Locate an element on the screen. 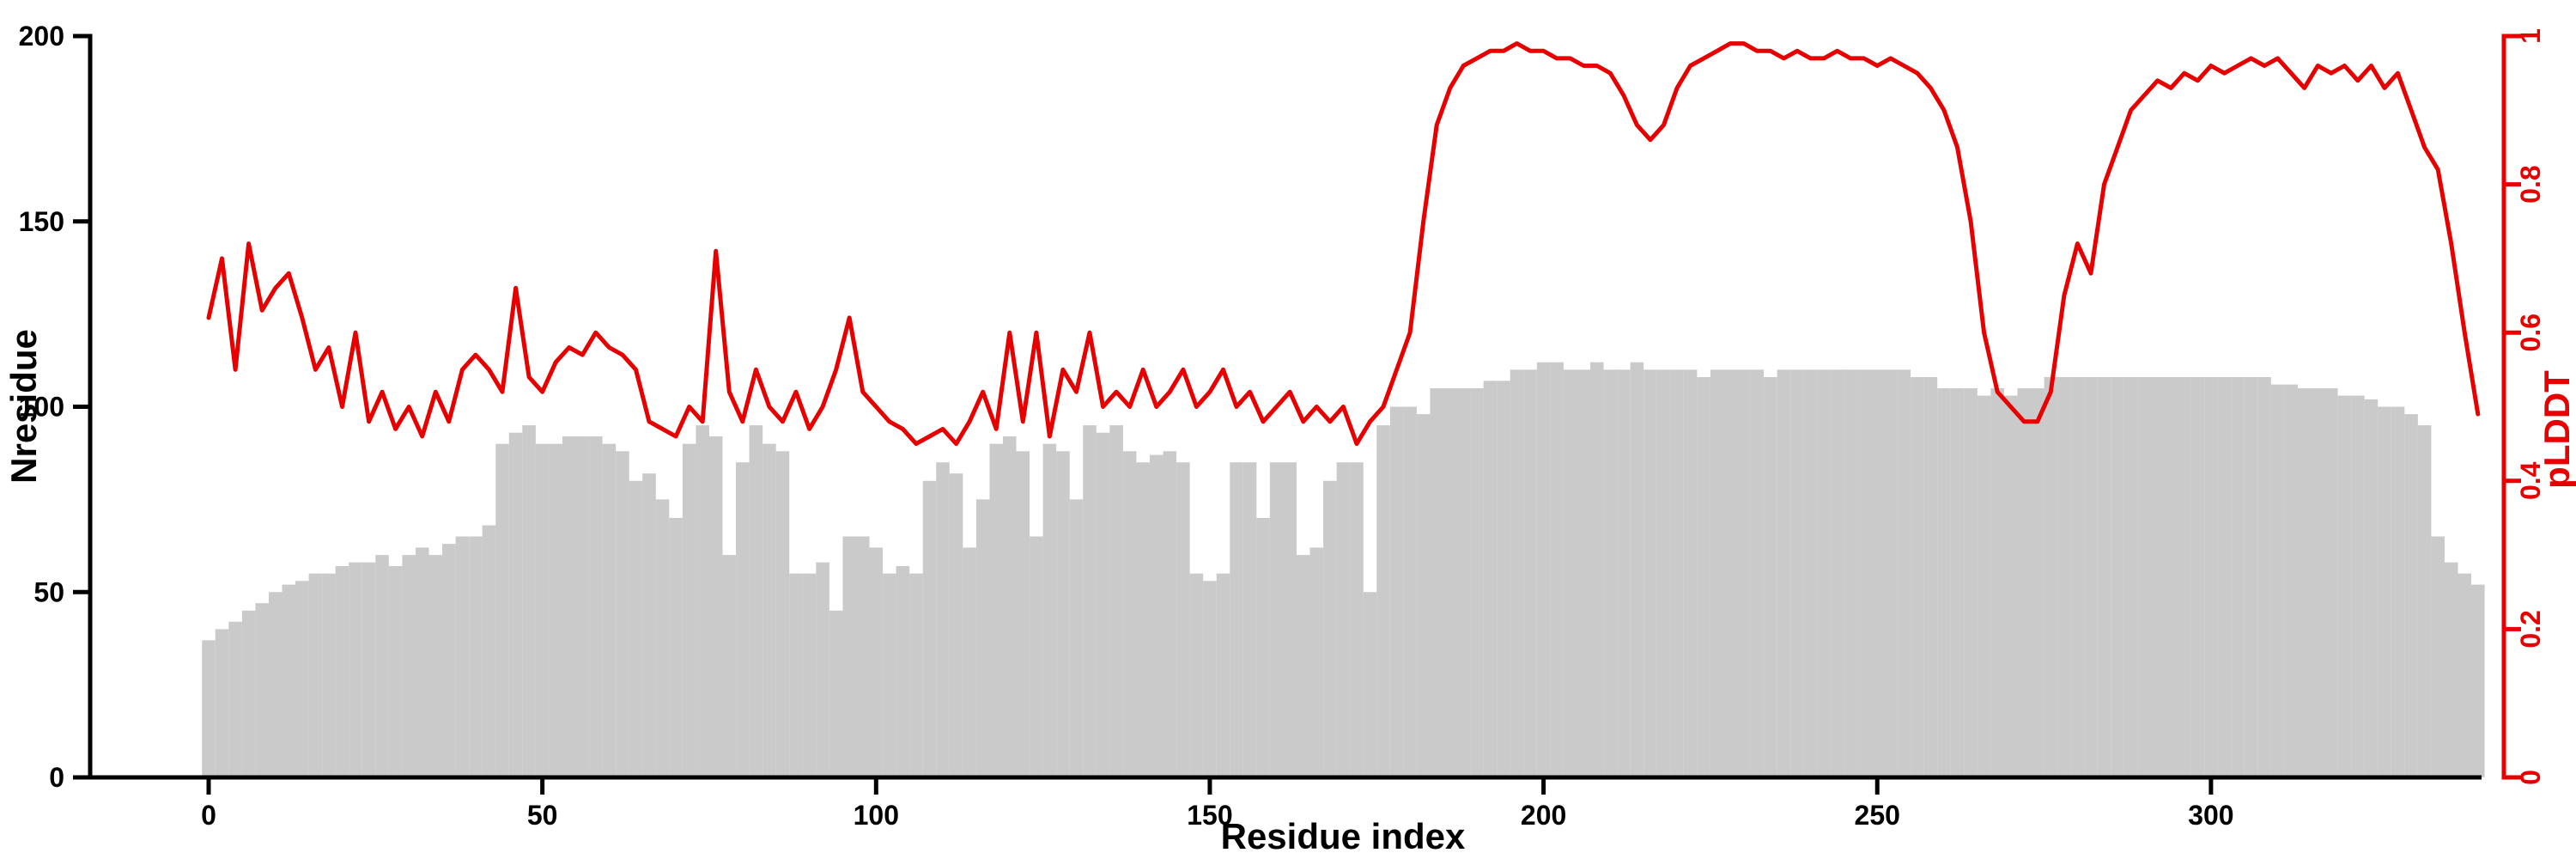  x-axis-tick-label: 50 is located at coordinates (543, 816).